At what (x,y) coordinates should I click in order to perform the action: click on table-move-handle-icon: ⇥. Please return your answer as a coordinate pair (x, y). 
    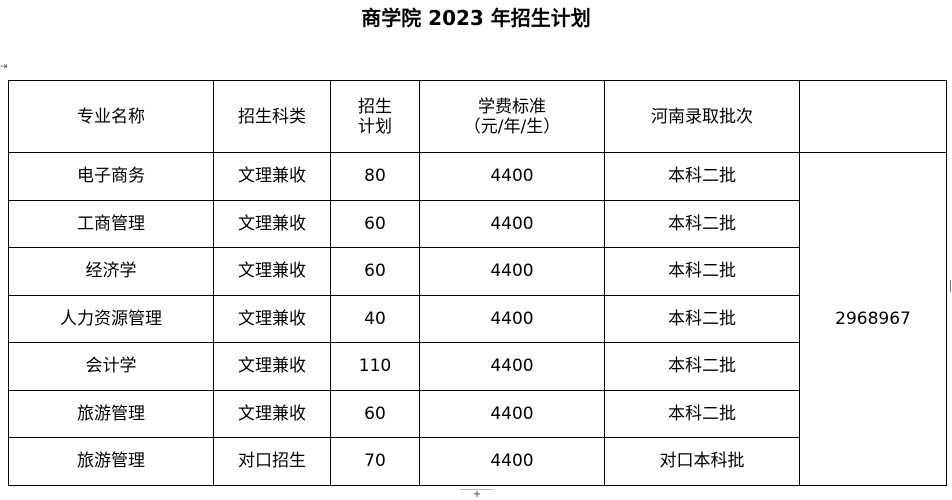
    Looking at the image, I should click on (4, 67).